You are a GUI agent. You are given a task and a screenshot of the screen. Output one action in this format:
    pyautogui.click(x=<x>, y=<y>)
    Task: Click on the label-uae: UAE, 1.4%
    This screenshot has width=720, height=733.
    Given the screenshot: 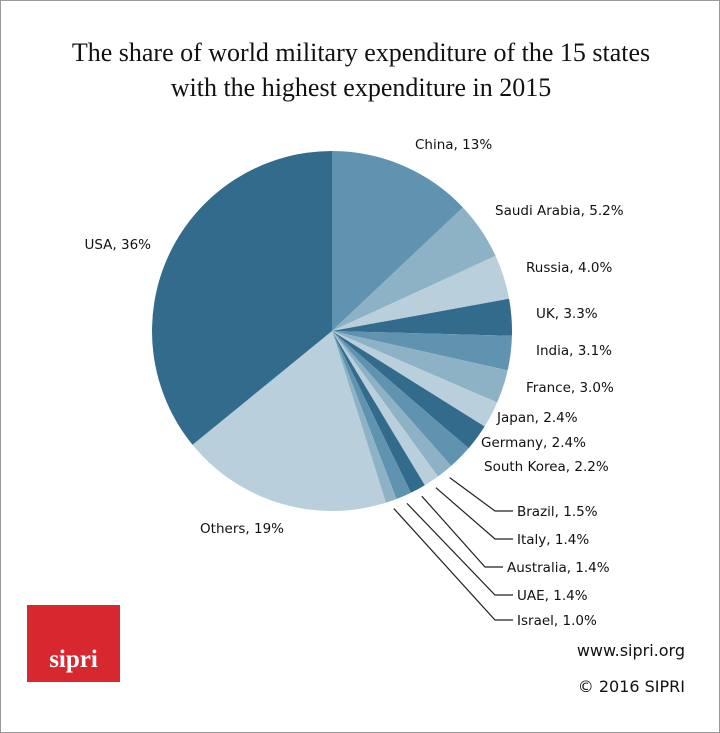 What is the action you would take?
    pyautogui.click(x=552, y=596)
    